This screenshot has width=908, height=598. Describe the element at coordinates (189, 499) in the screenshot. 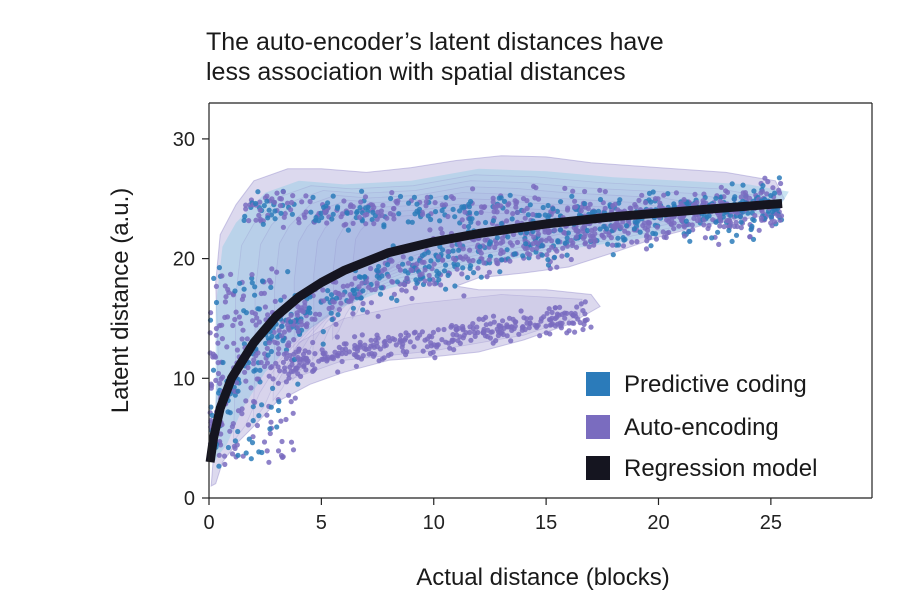

I see `y-tick-label: 0` at that location.